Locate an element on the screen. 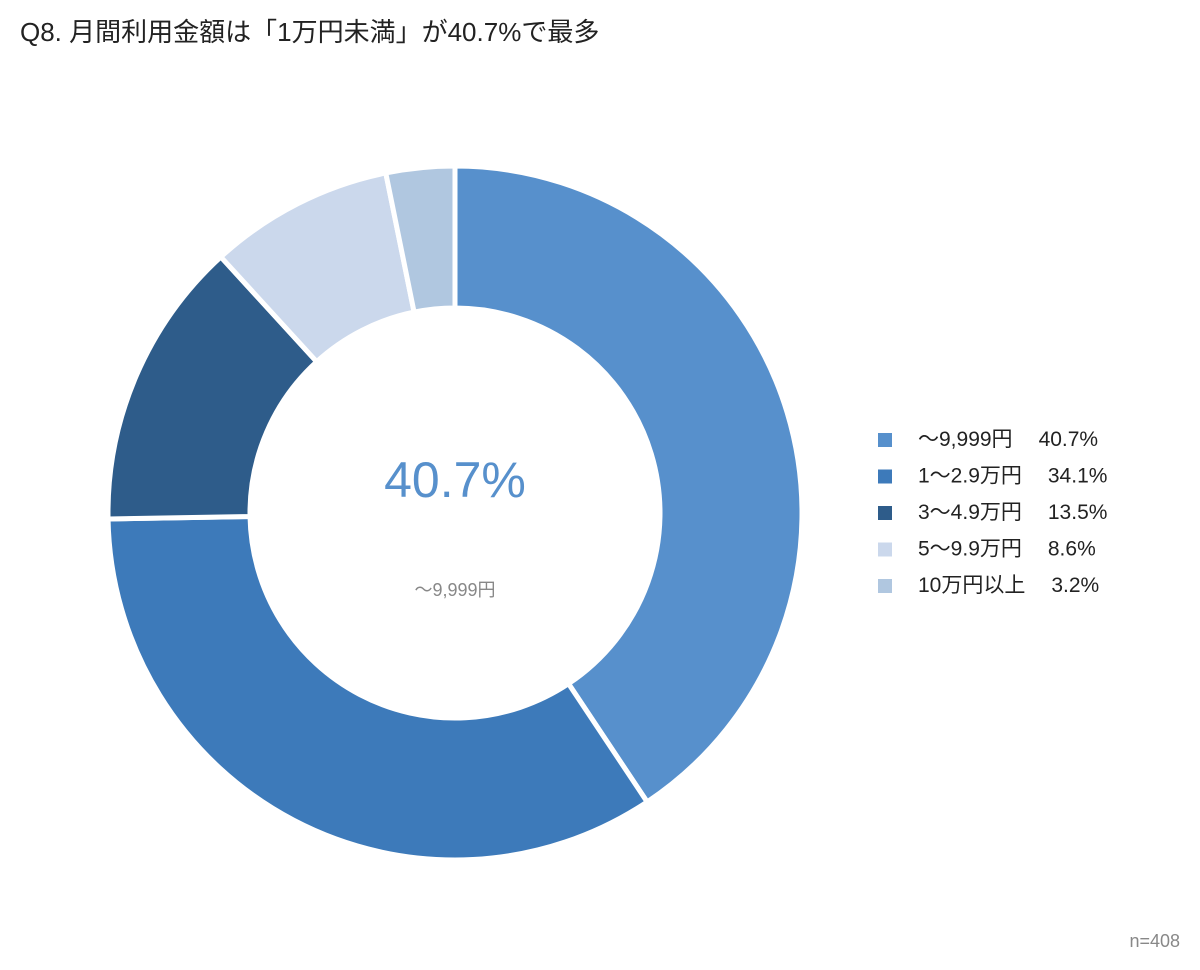 The width and height of the screenshot is (1200, 970). legend-value: 13.5% is located at coordinates (1078, 512).